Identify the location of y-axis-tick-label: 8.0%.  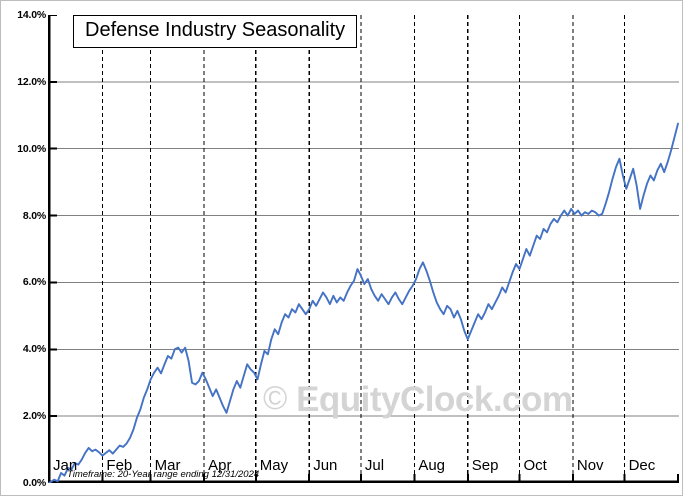
(34, 215).